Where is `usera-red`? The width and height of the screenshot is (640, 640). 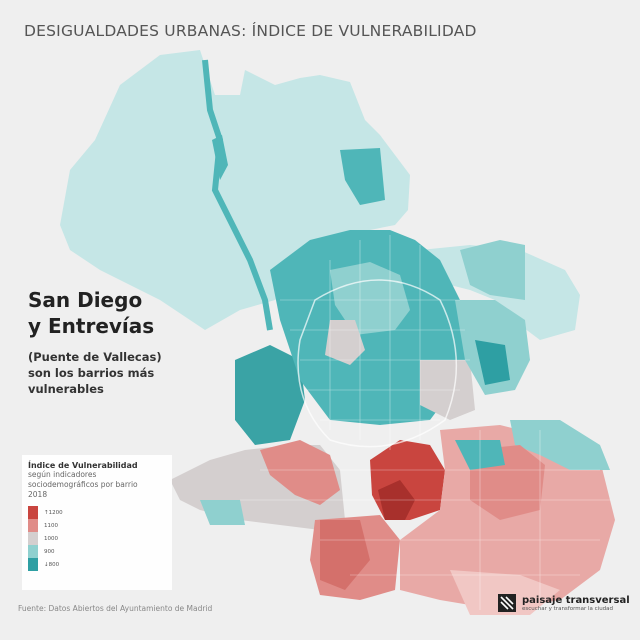 usera-red is located at coordinates (345, 555).